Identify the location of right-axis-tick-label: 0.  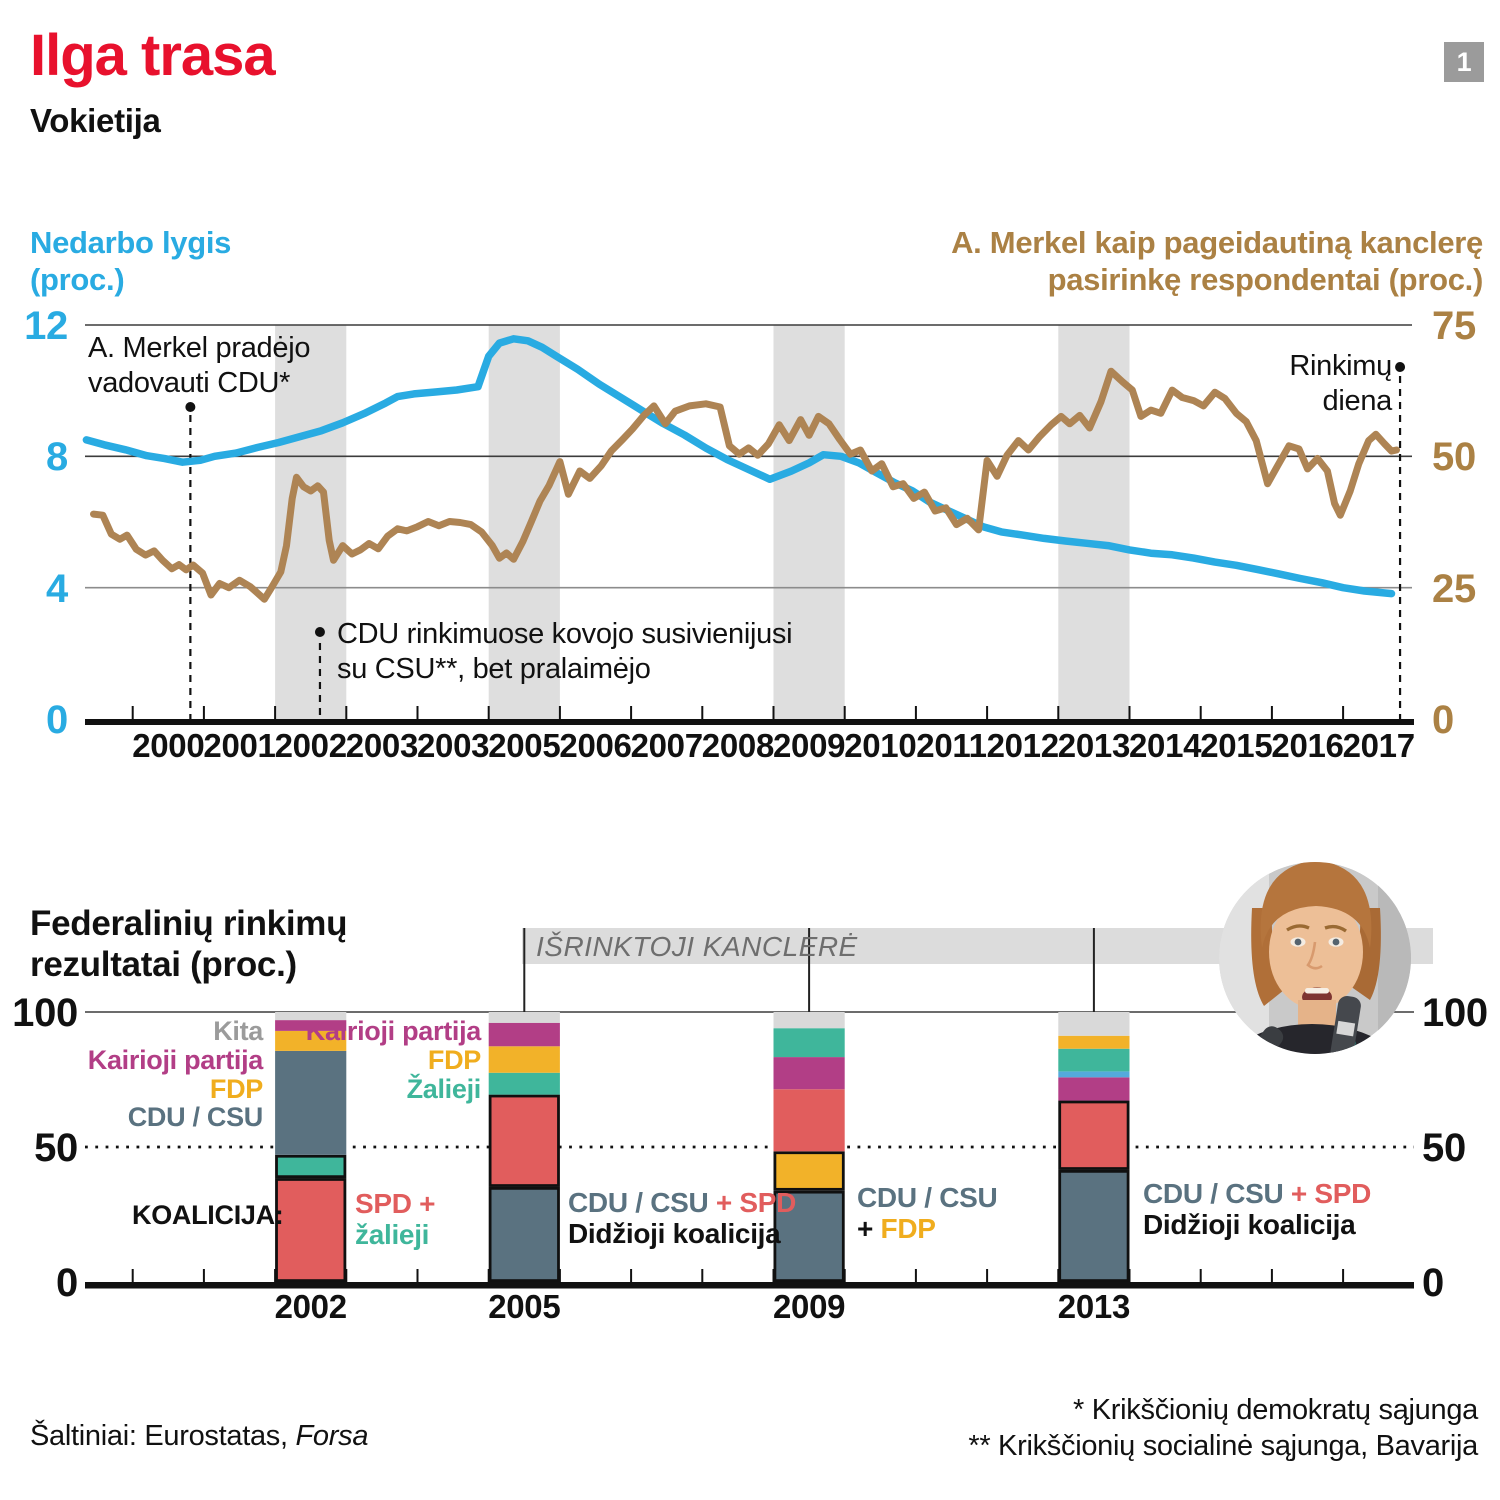
(1443, 720).